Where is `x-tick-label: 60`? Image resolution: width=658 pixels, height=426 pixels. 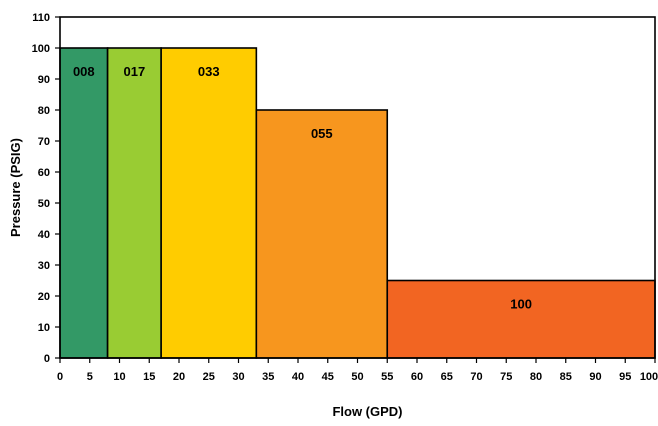 x-tick-label: 60 is located at coordinates (417, 377).